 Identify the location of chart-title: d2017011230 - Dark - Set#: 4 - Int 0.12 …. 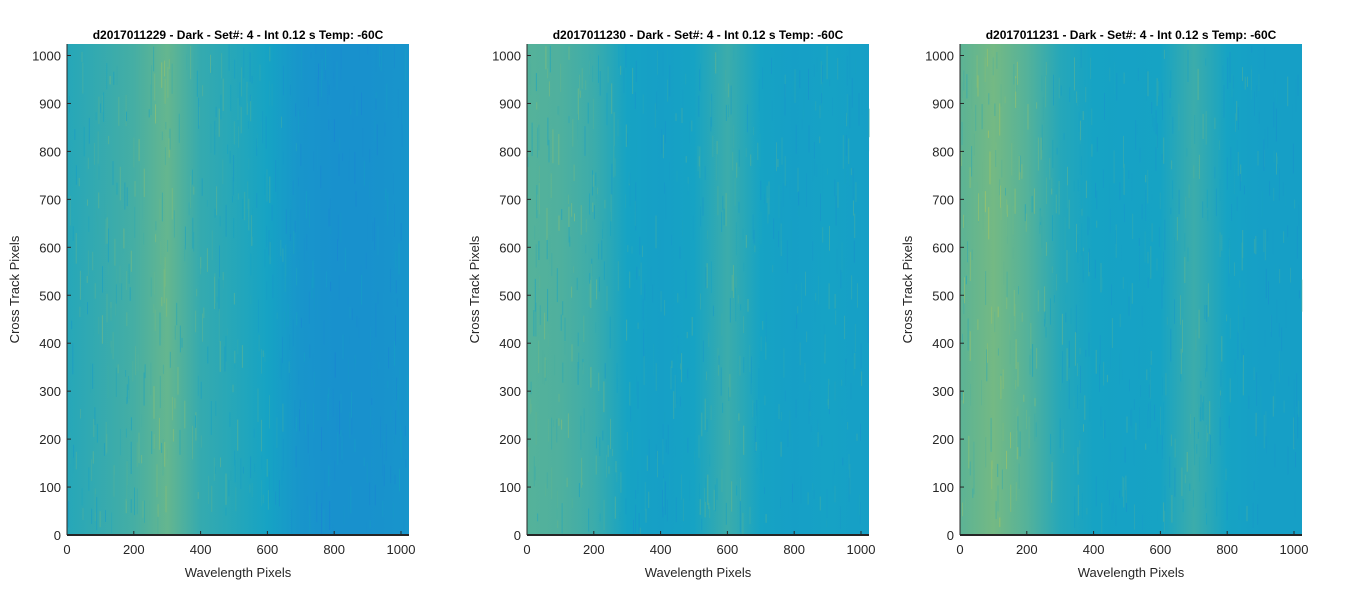
(698, 35).